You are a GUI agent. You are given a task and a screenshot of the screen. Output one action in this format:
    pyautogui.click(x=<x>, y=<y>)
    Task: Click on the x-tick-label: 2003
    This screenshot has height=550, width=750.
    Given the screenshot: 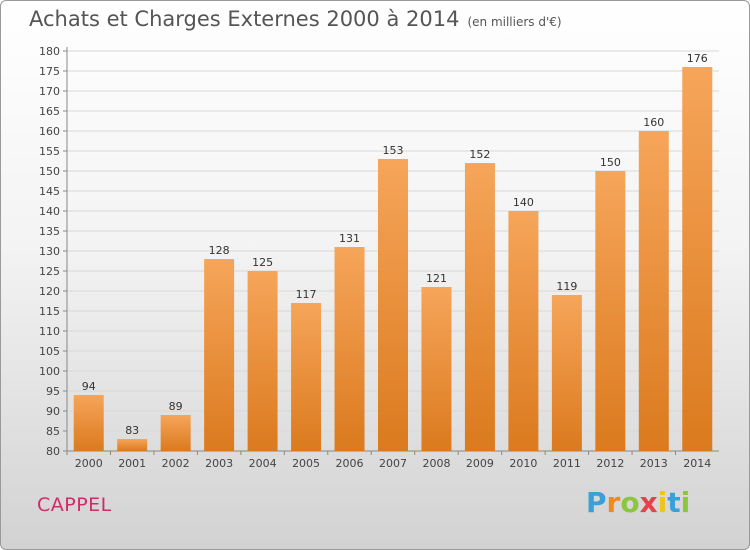 What is the action you would take?
    pyautogui.click(x=219, y=463)
    